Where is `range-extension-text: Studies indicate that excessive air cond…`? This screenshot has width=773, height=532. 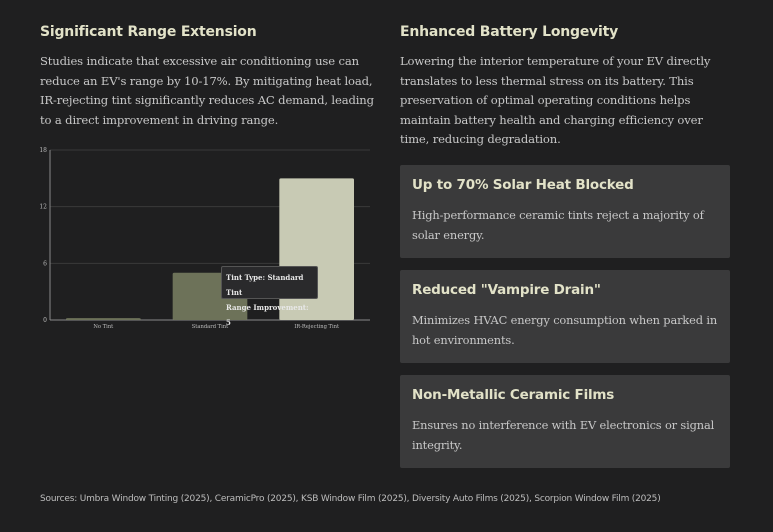 range-extension-text: Studies indicate that excessive air cond… is located at coordinates (207, 90).